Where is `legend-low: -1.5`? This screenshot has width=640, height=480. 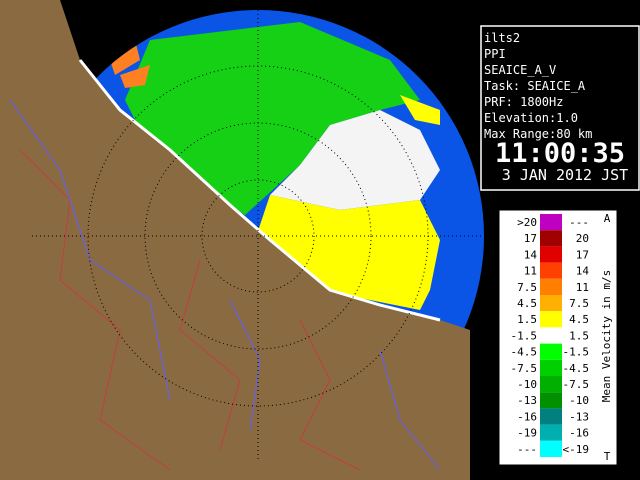 legend-low: -1.5 is located at coordinates (524, 335).